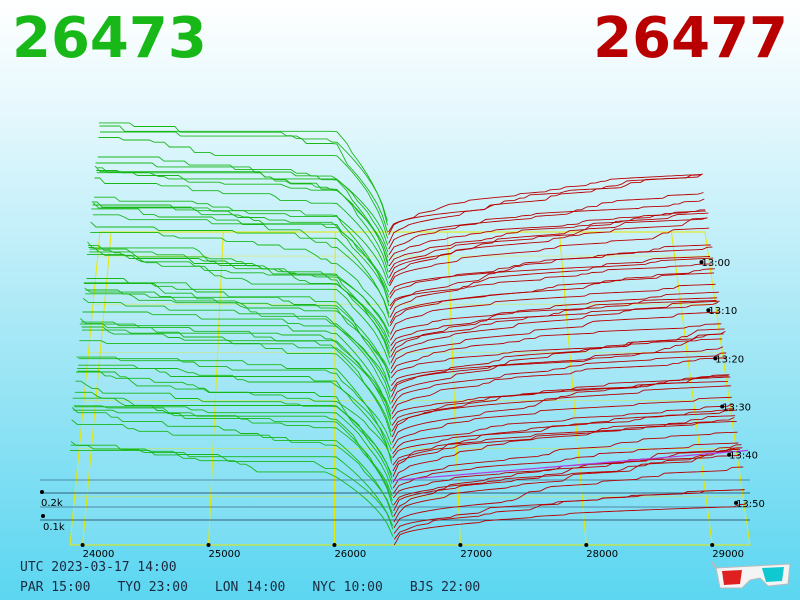 Image resolution: width=800 pixels, height=600 pixels. Describe the element at coordinates (690, 38) in the screenshot. I see `ask-price: 26477` at that location.